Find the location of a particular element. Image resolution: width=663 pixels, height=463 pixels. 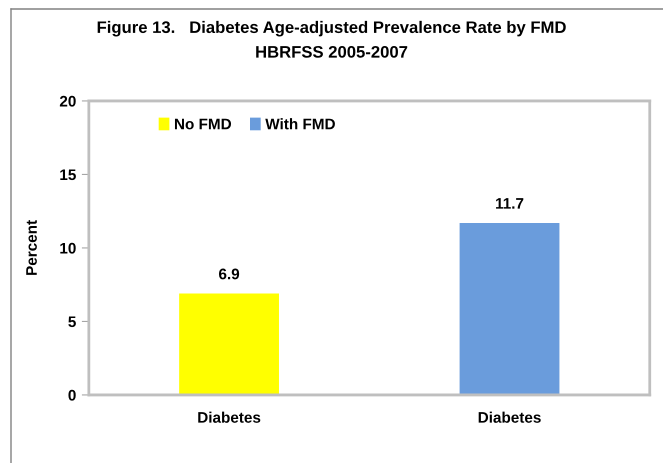

y-axis-title: Percent is located at coordinates (31, 247).